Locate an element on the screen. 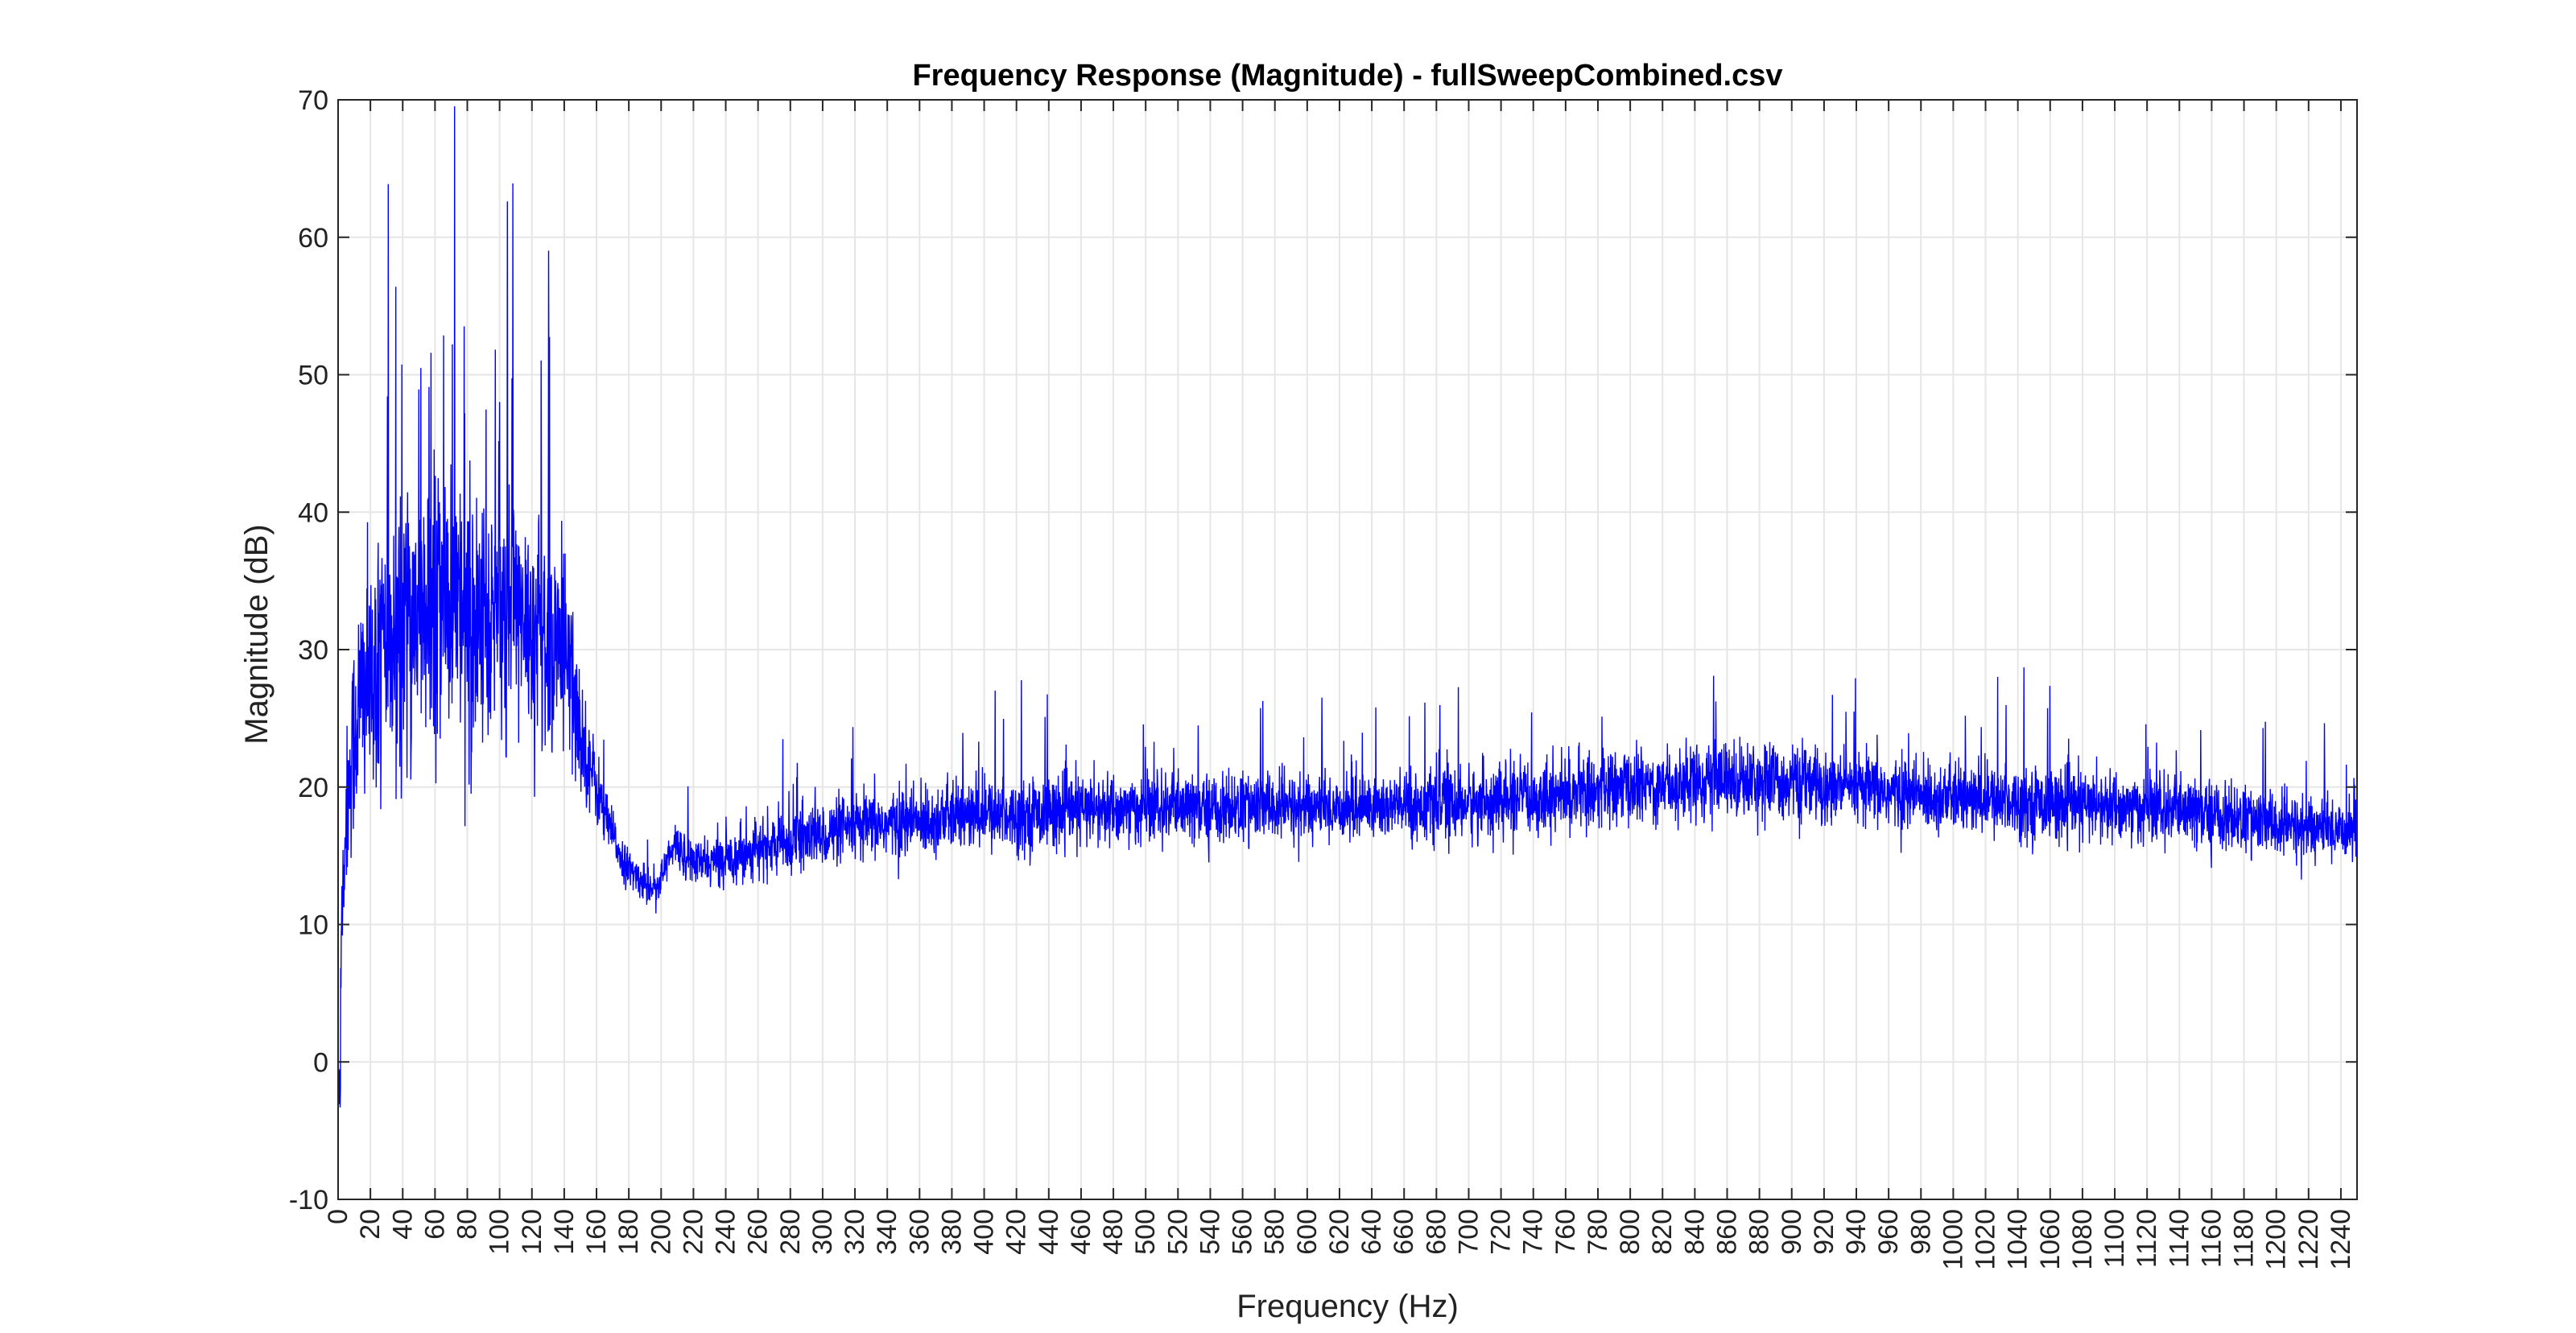 The height and width of the screenshot is (1333, 2576). x-tick-label: 360 is located at coordinates (919, 1232).